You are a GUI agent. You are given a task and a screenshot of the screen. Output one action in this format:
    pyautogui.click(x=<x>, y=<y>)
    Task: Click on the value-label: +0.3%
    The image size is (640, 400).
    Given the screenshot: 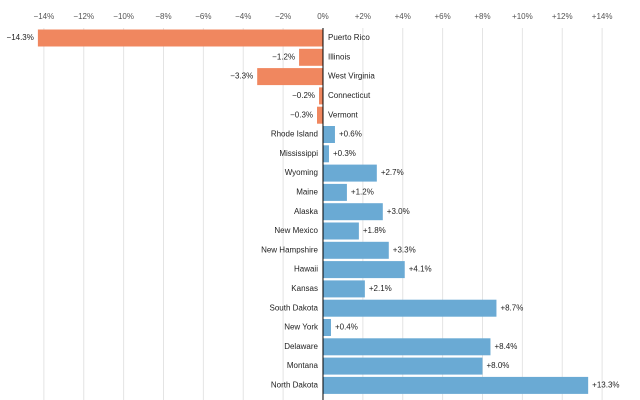 What is the action you would take?
    pyautogui.click(x=344, y=153)
    